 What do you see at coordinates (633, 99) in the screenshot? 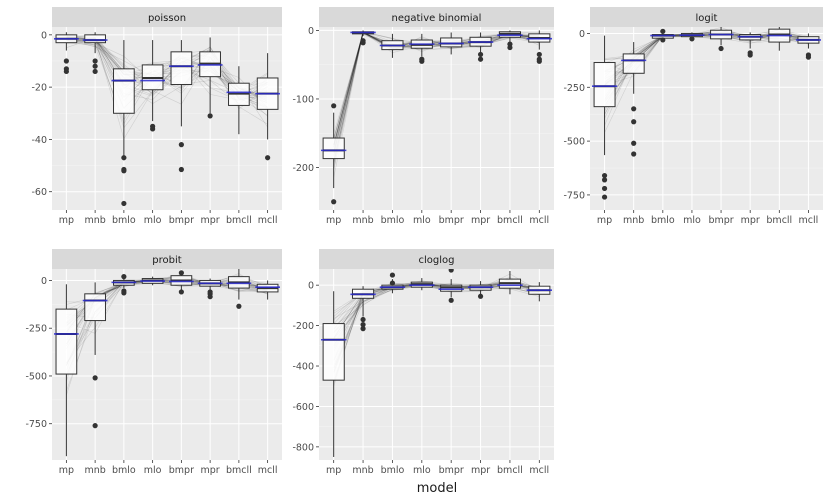
I see `box-mnb` at bounding box center [633, 99].